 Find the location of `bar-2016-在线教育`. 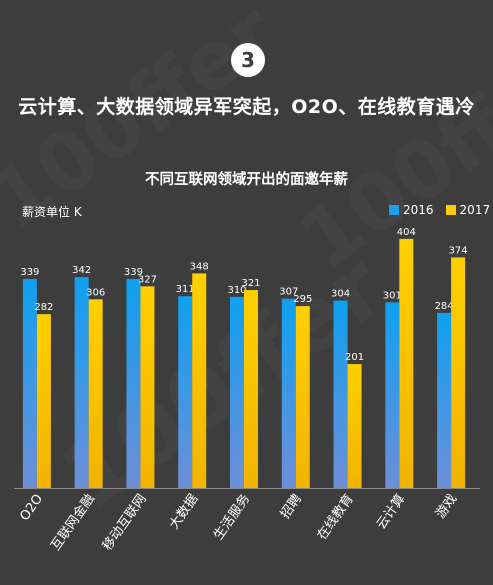

bar-2016-在线教育 is located at coordinates (340, 394).